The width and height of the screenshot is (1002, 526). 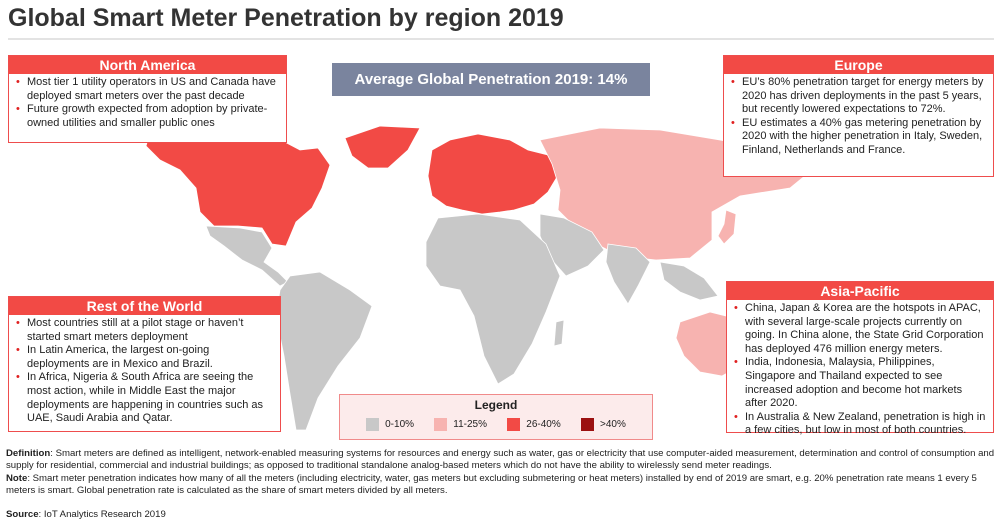 I want to click on legend-item: 26-40%, so click(x=534, y=424).